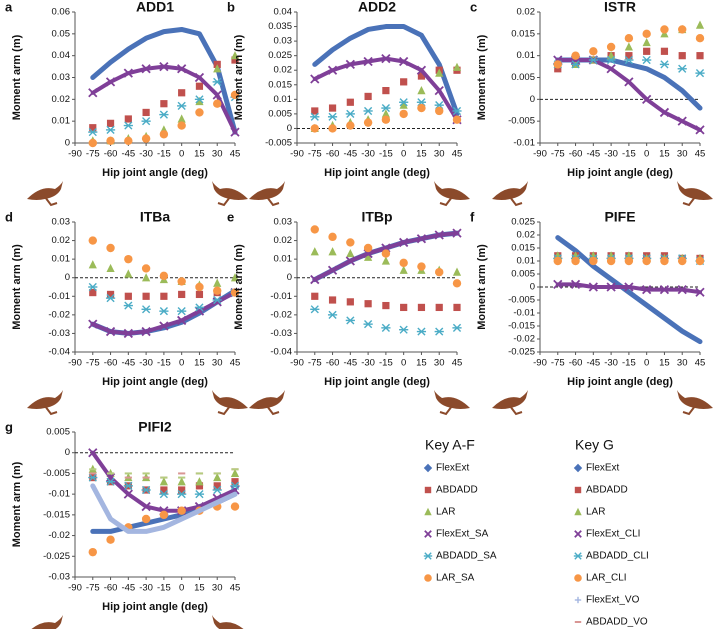 This screenshot has width=720, height=629. I want to click on y-tick-label: 0.03, so click(61, 222).